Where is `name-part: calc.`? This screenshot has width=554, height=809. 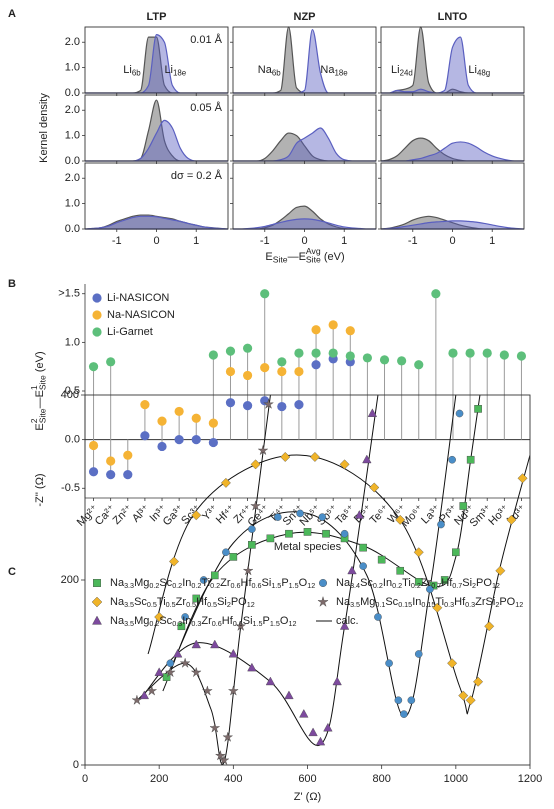 name-part: calc. is located at coordinates (347, 621).